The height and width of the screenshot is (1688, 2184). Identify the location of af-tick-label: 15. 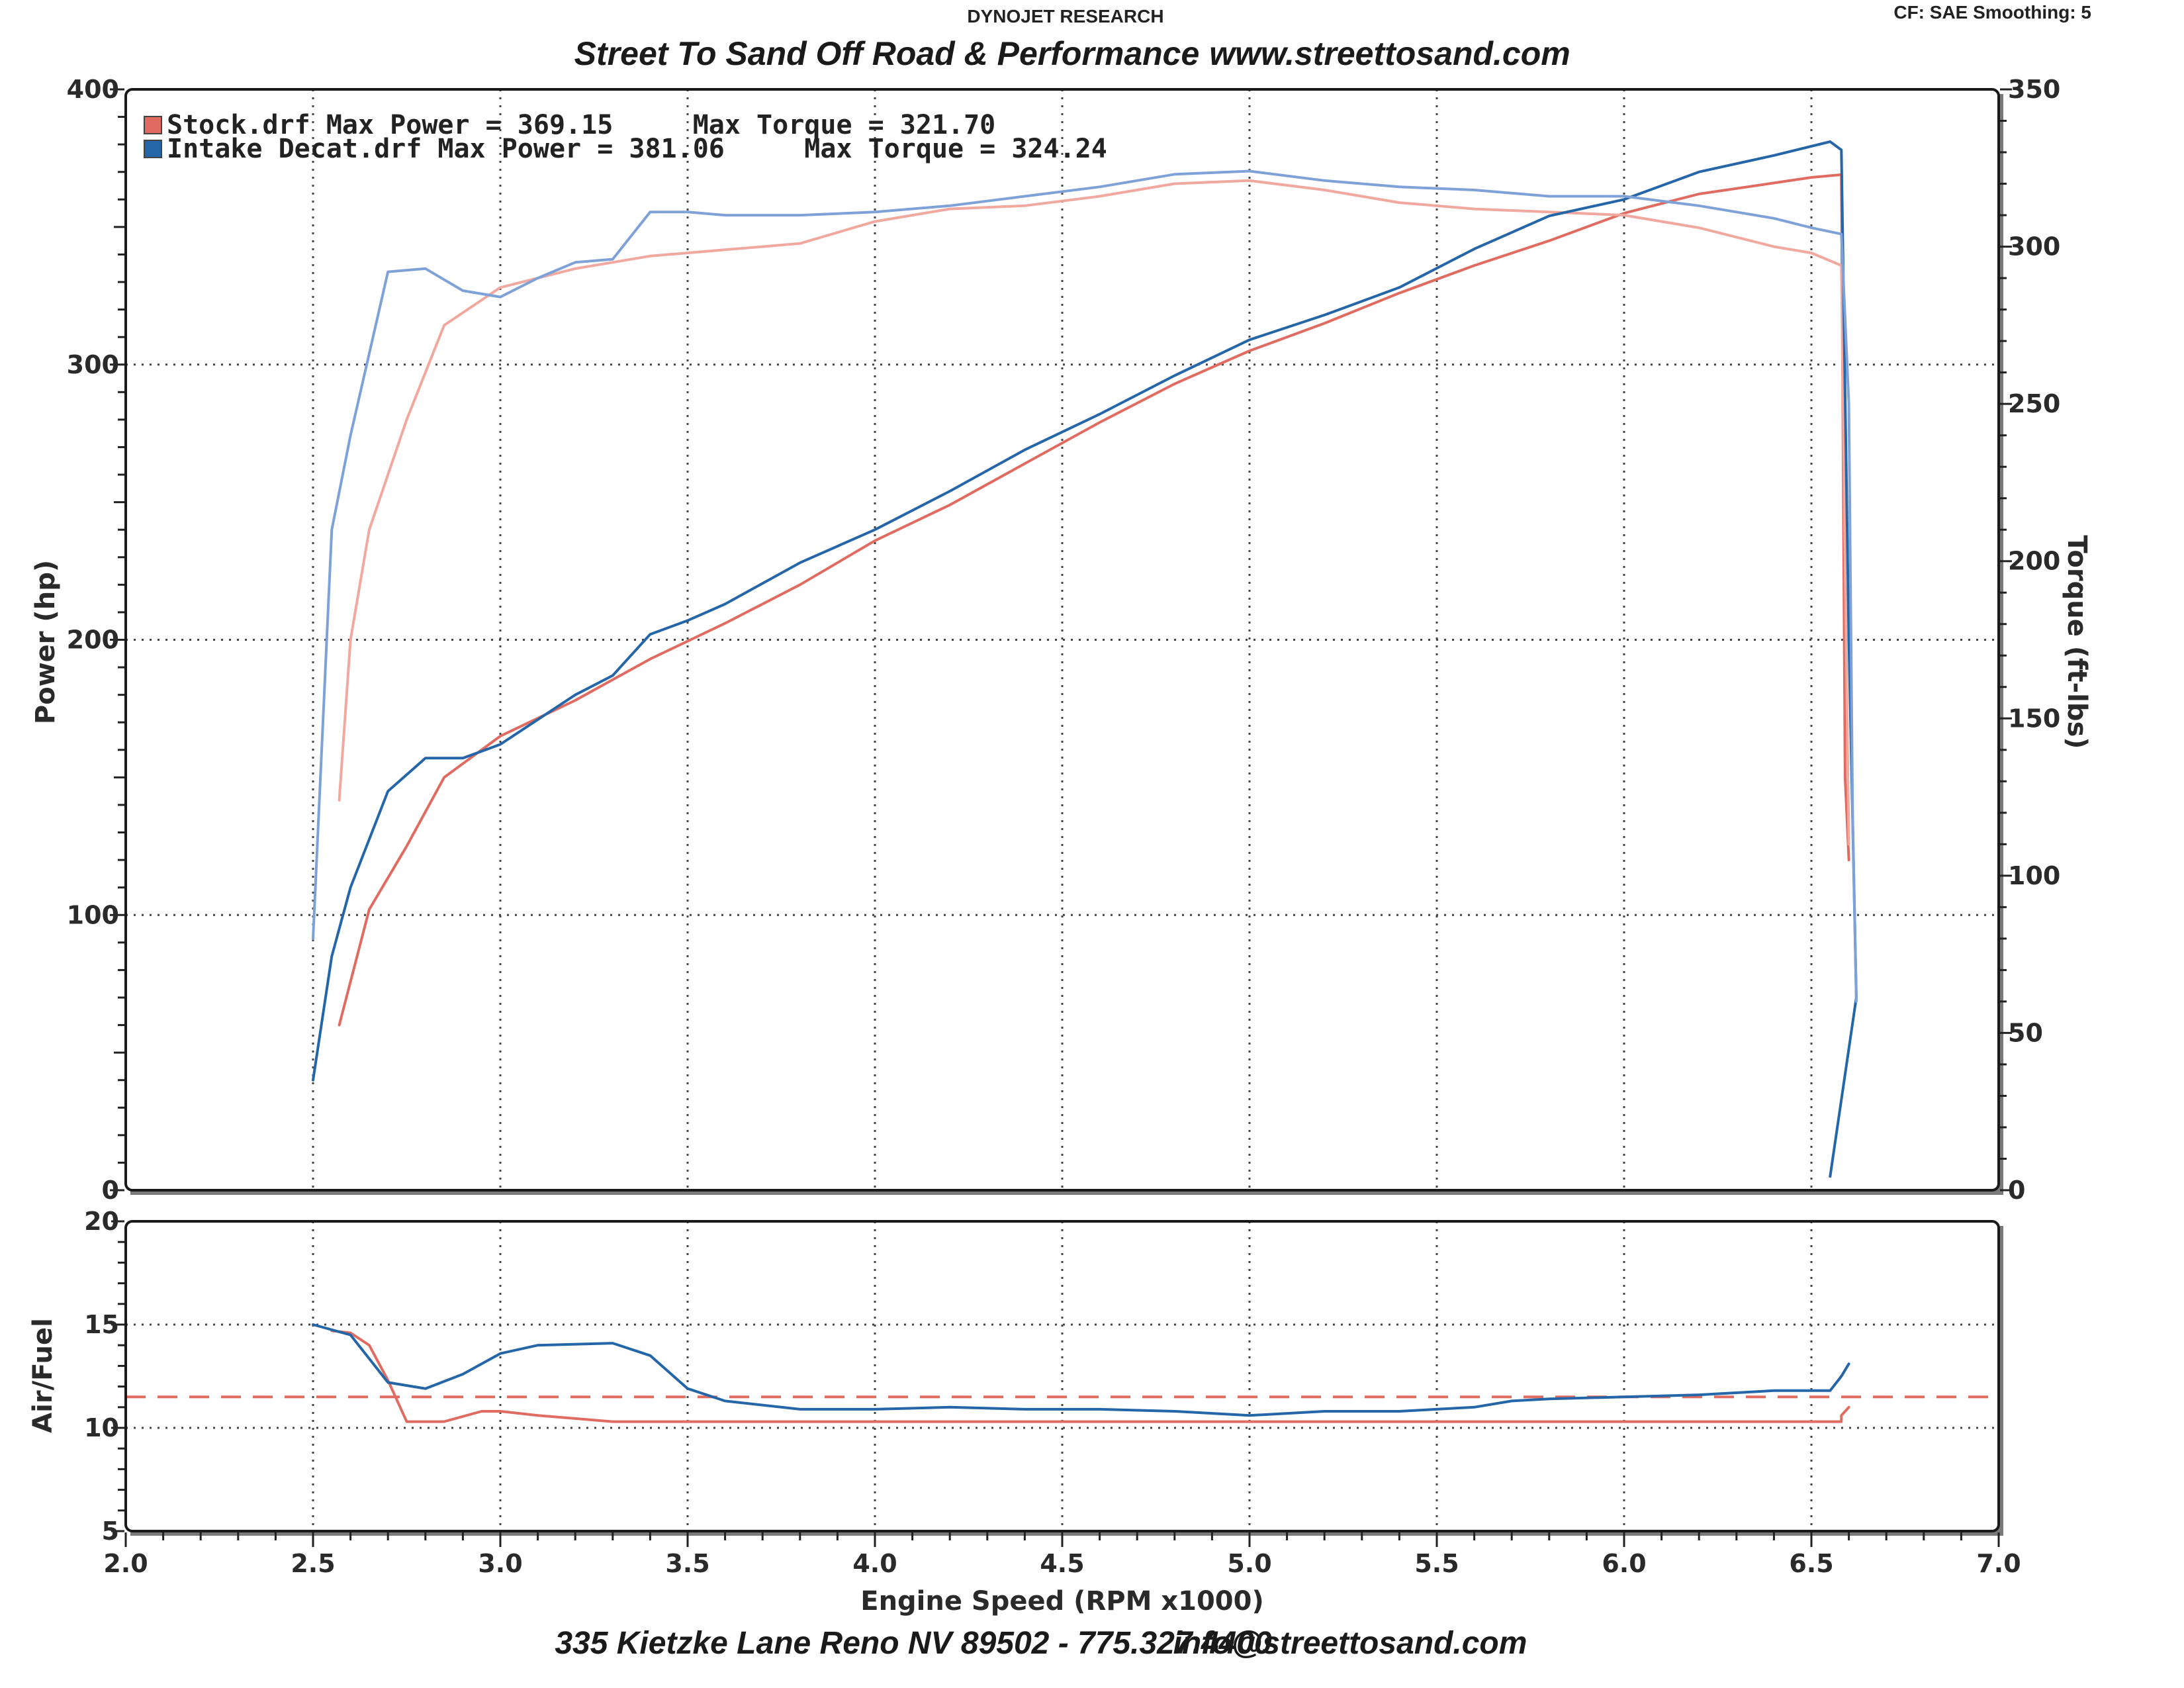
(101, 1324).